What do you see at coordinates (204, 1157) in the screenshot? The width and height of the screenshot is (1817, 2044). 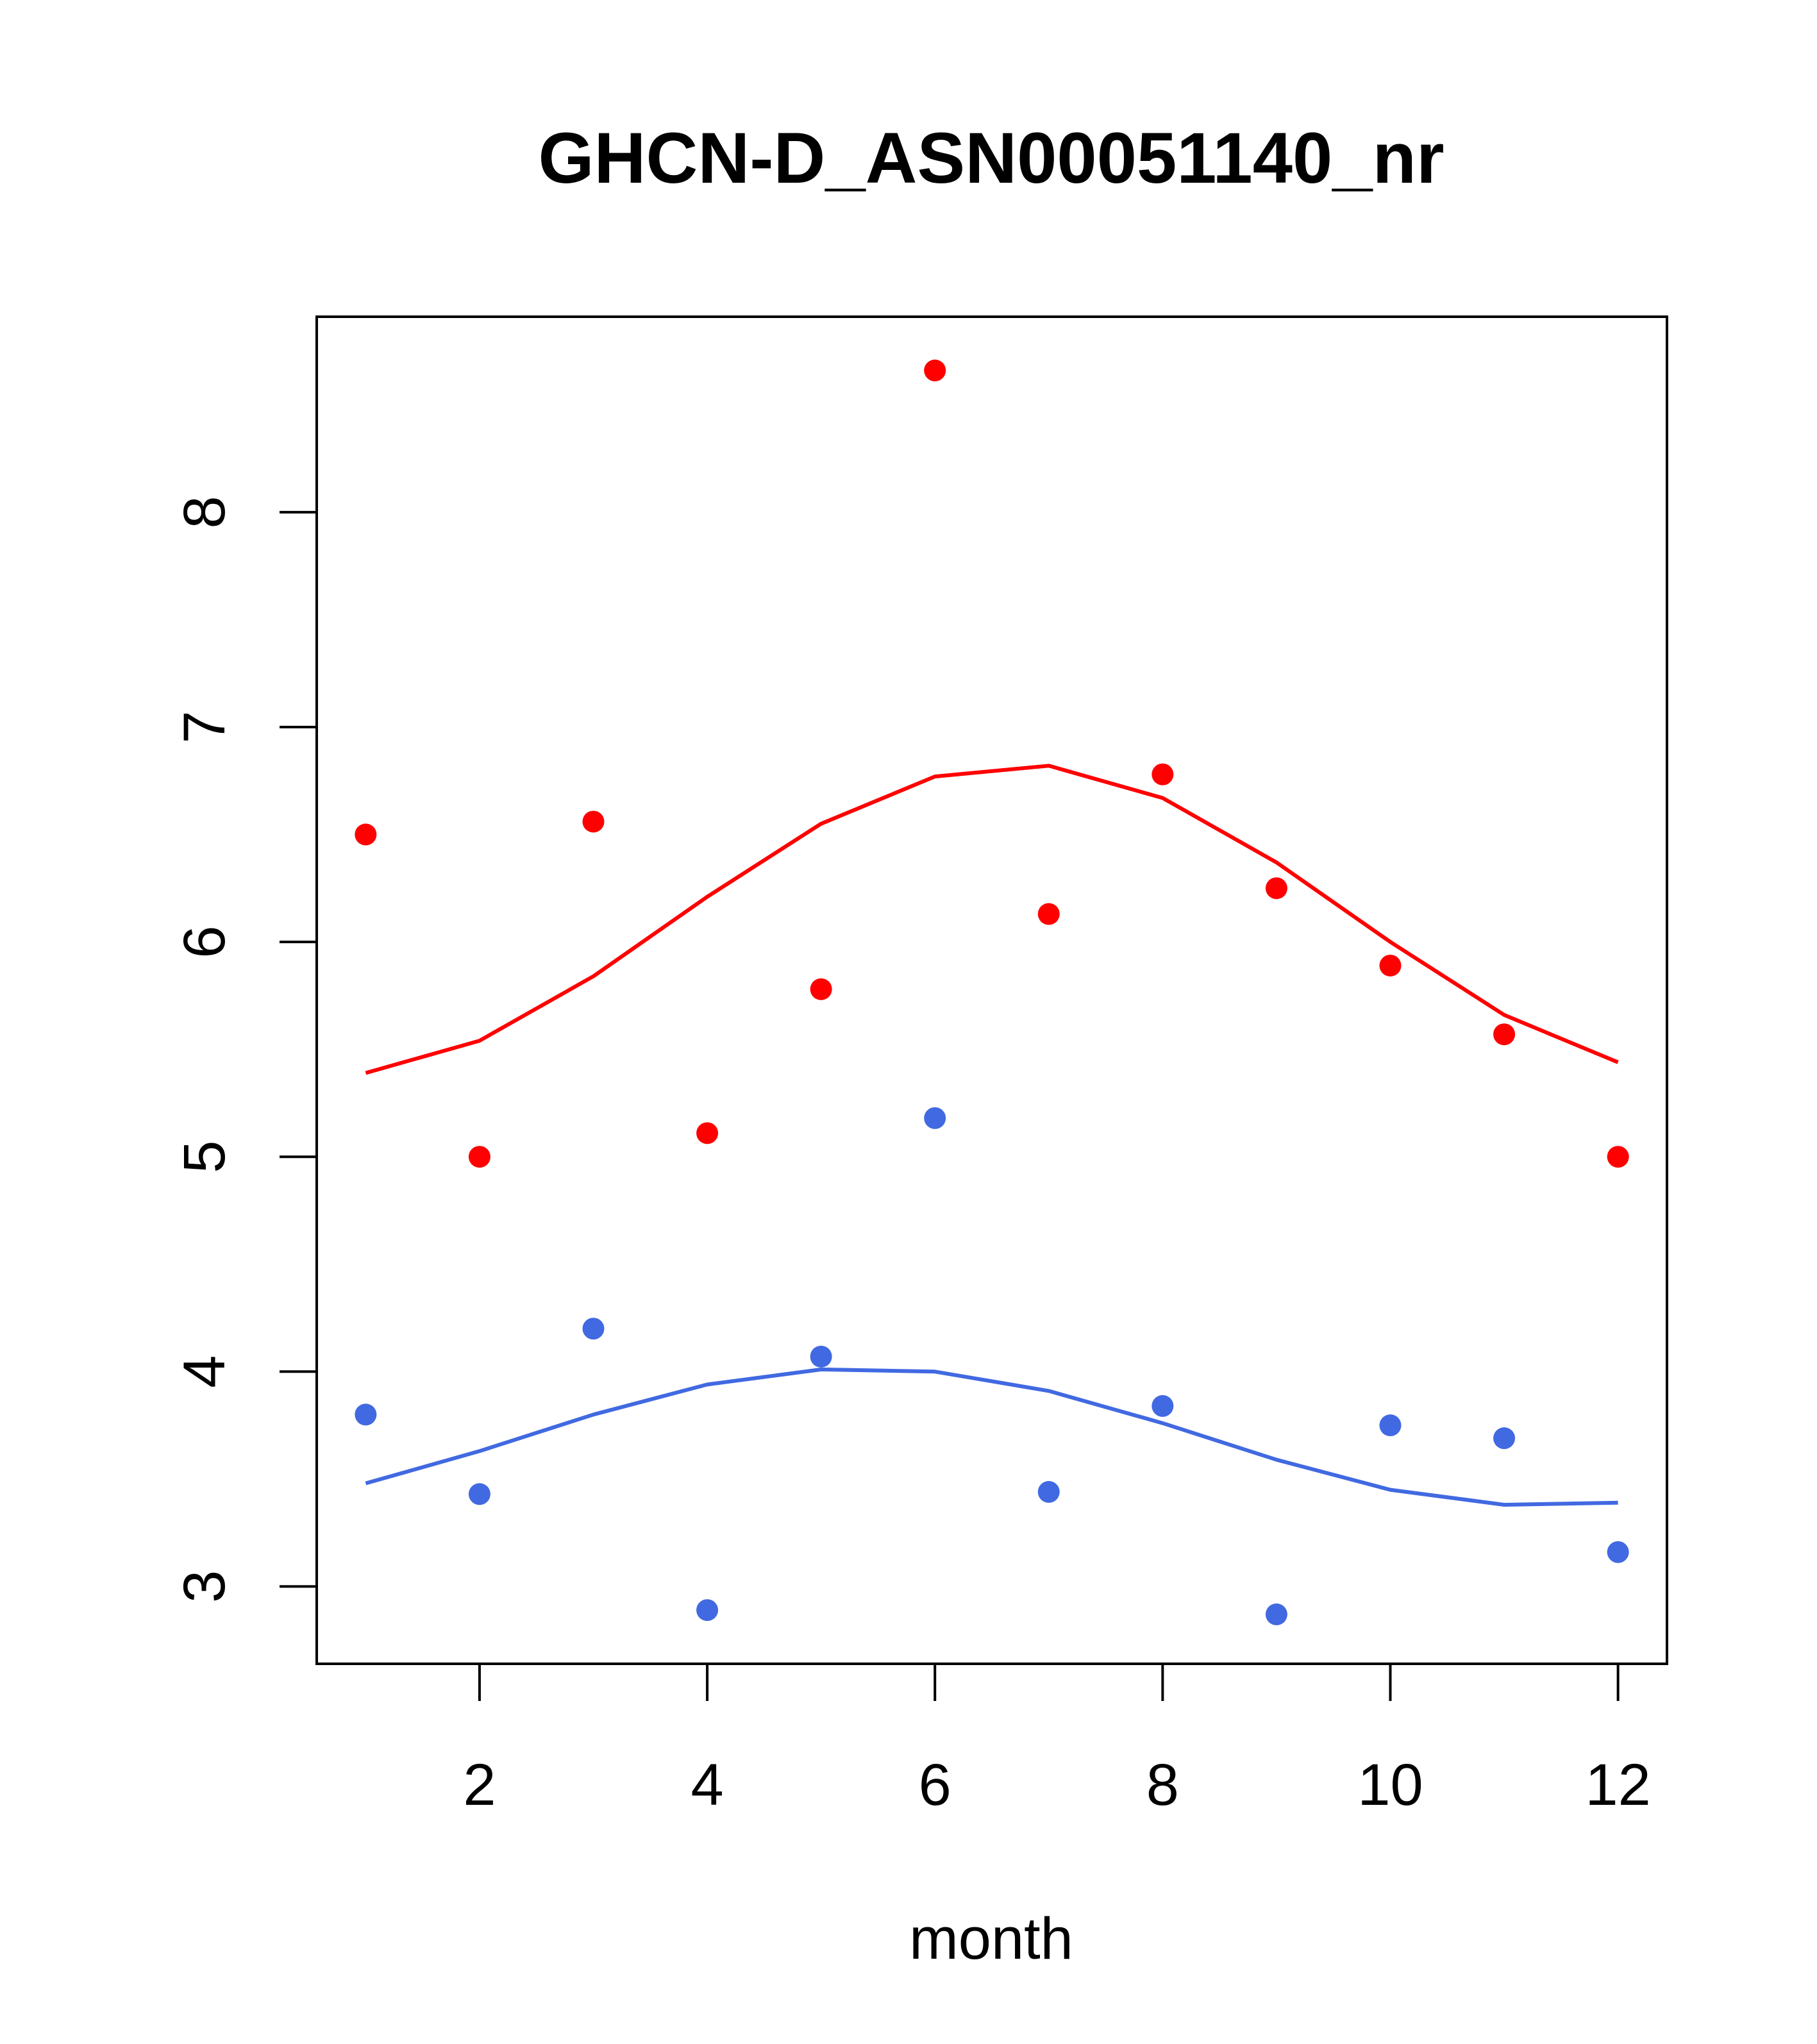 I see `y-tick-label: 5` at bounding box center [204, 1157].